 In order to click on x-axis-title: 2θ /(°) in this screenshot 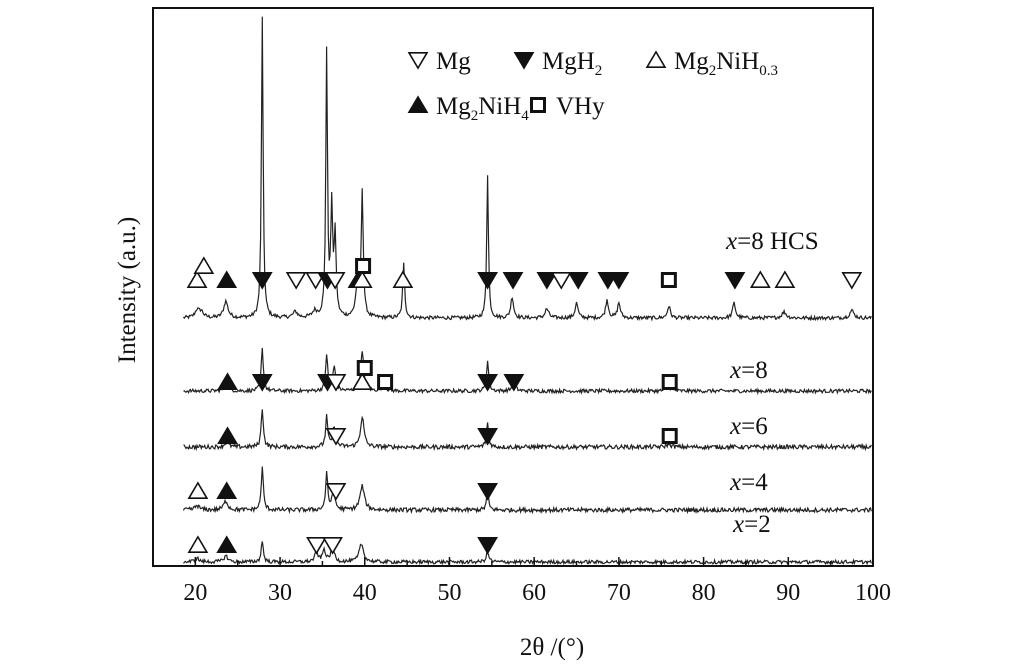, I will do `click(552, 647)`.